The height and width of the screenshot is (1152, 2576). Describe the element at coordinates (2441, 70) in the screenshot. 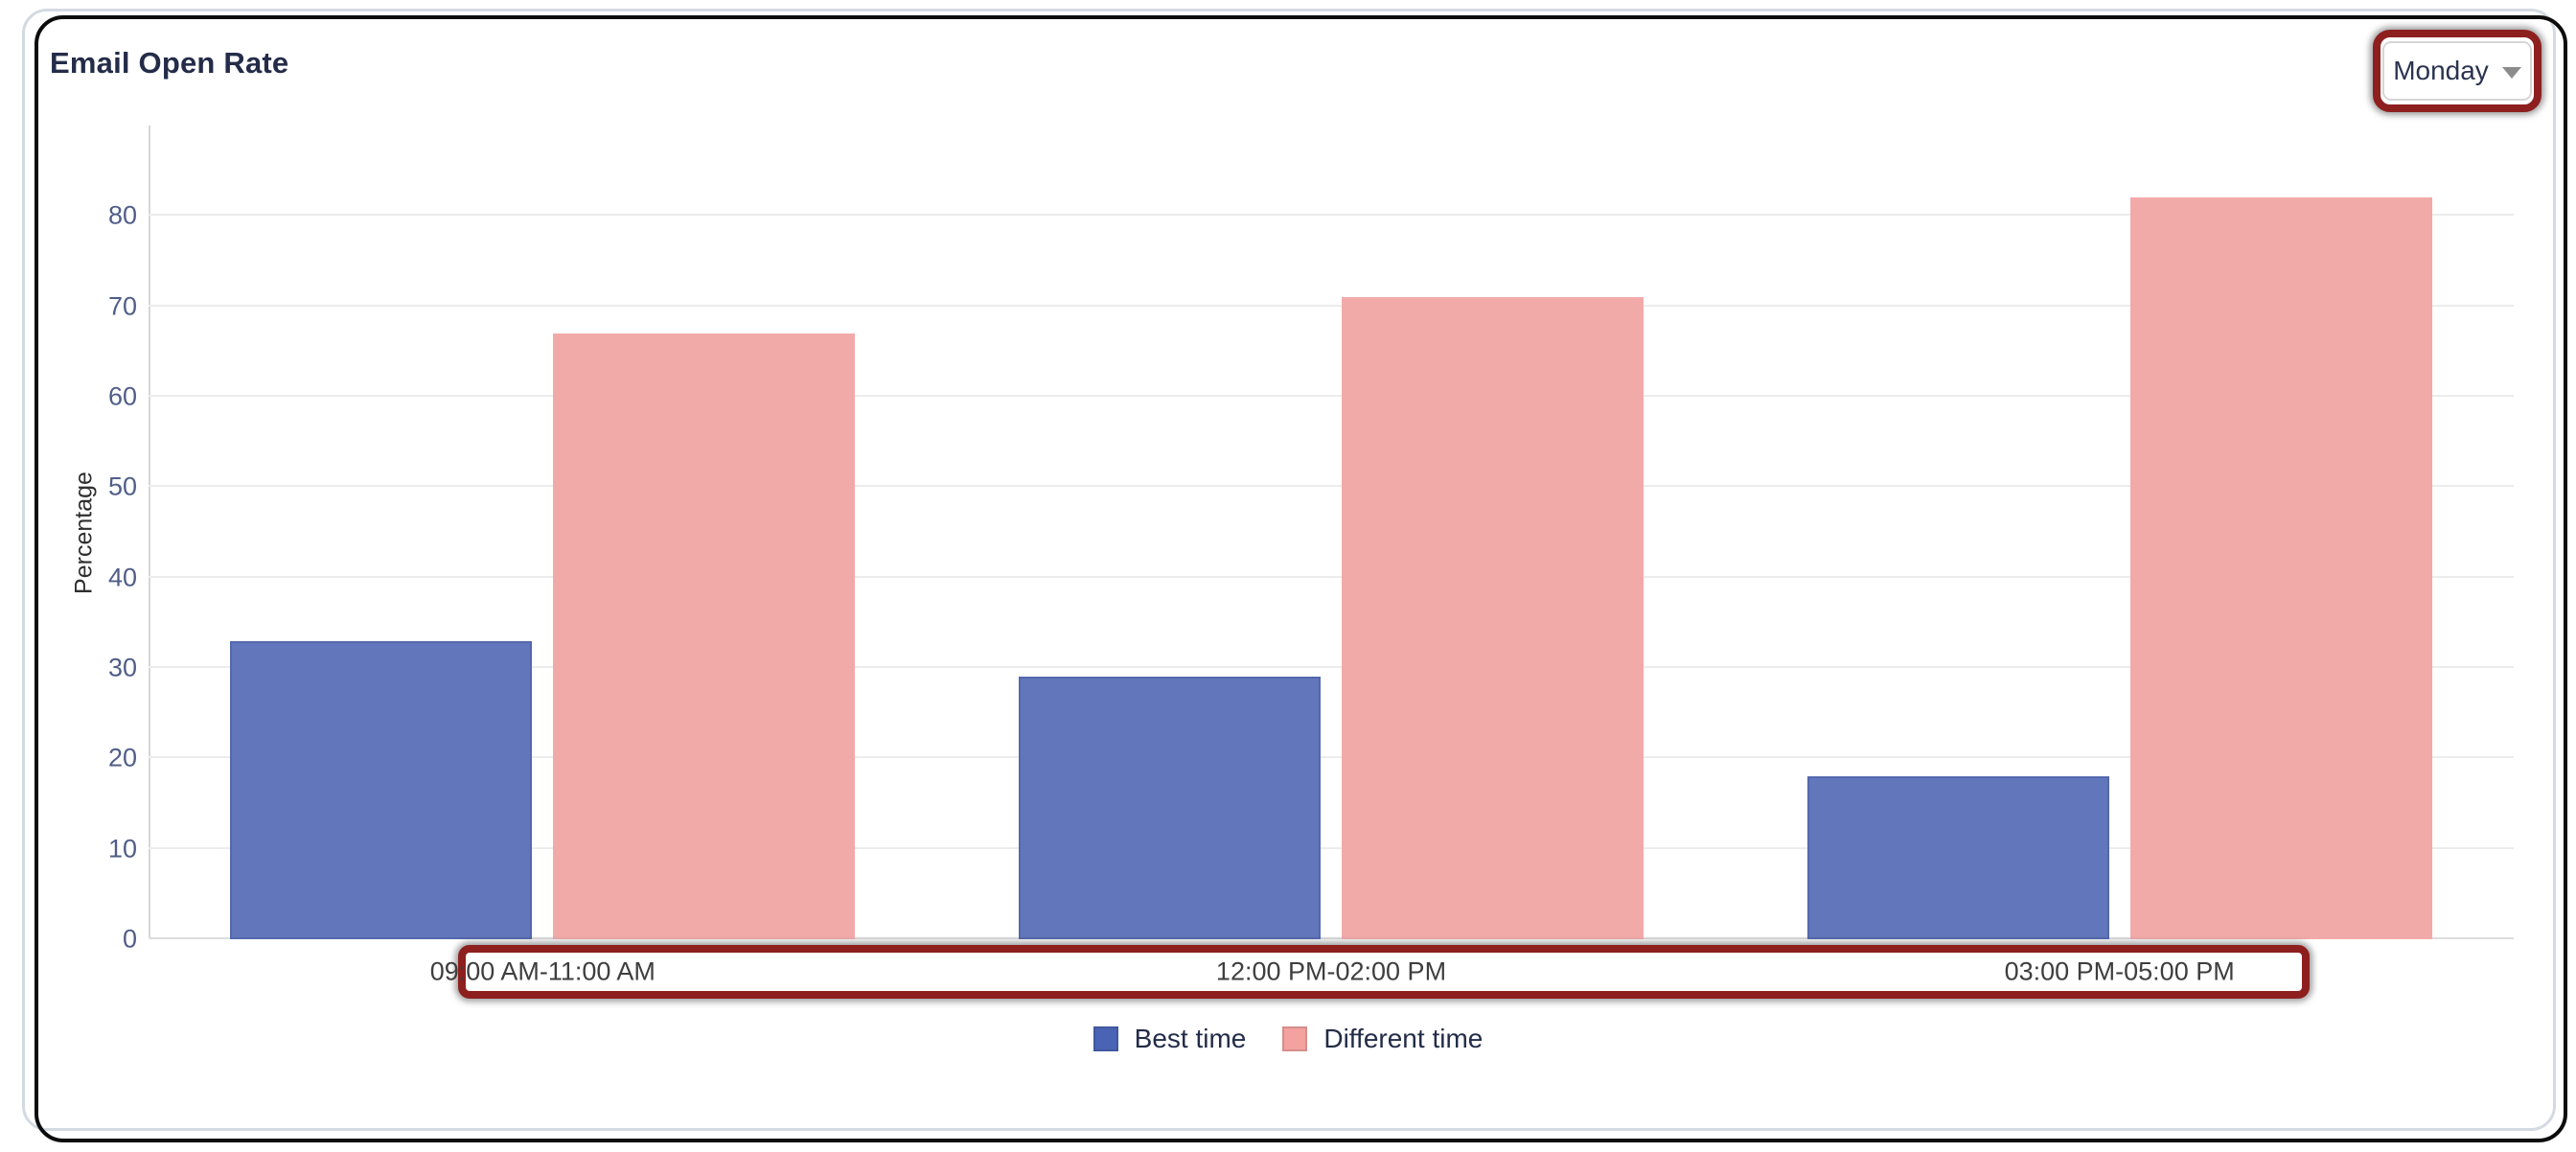

I see `day-dropdown-value: Monday` at that location.